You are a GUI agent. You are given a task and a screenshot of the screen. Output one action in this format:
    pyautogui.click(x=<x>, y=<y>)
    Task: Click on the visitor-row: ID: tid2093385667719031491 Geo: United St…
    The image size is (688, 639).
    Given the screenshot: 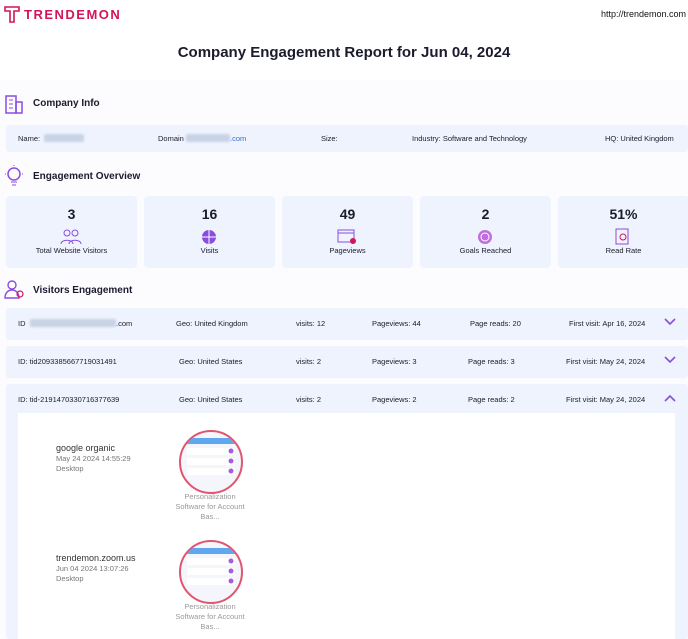 What is the action you would take?
    pyautogui.click(x=347, y=362)
    